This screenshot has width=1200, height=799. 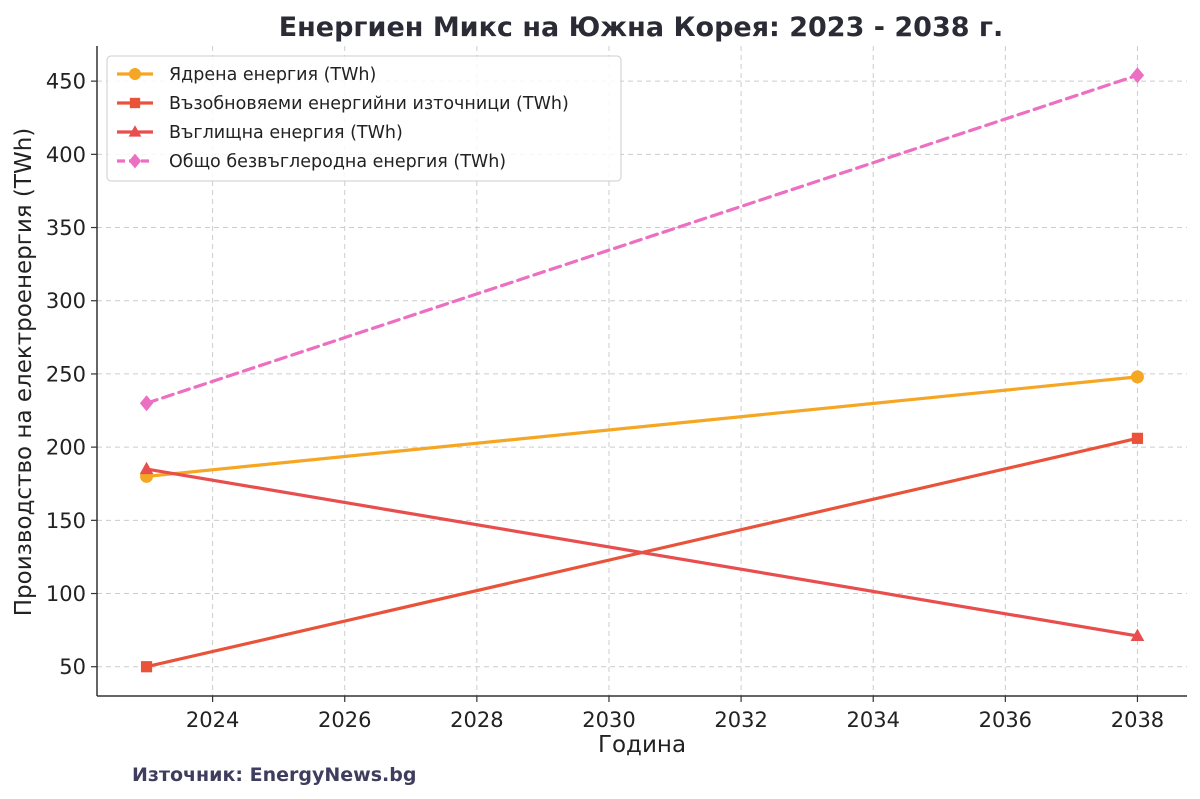 I want to click on legend-item: Възобновяеми енергийни източници (TWh), so click(x=343, y=104).